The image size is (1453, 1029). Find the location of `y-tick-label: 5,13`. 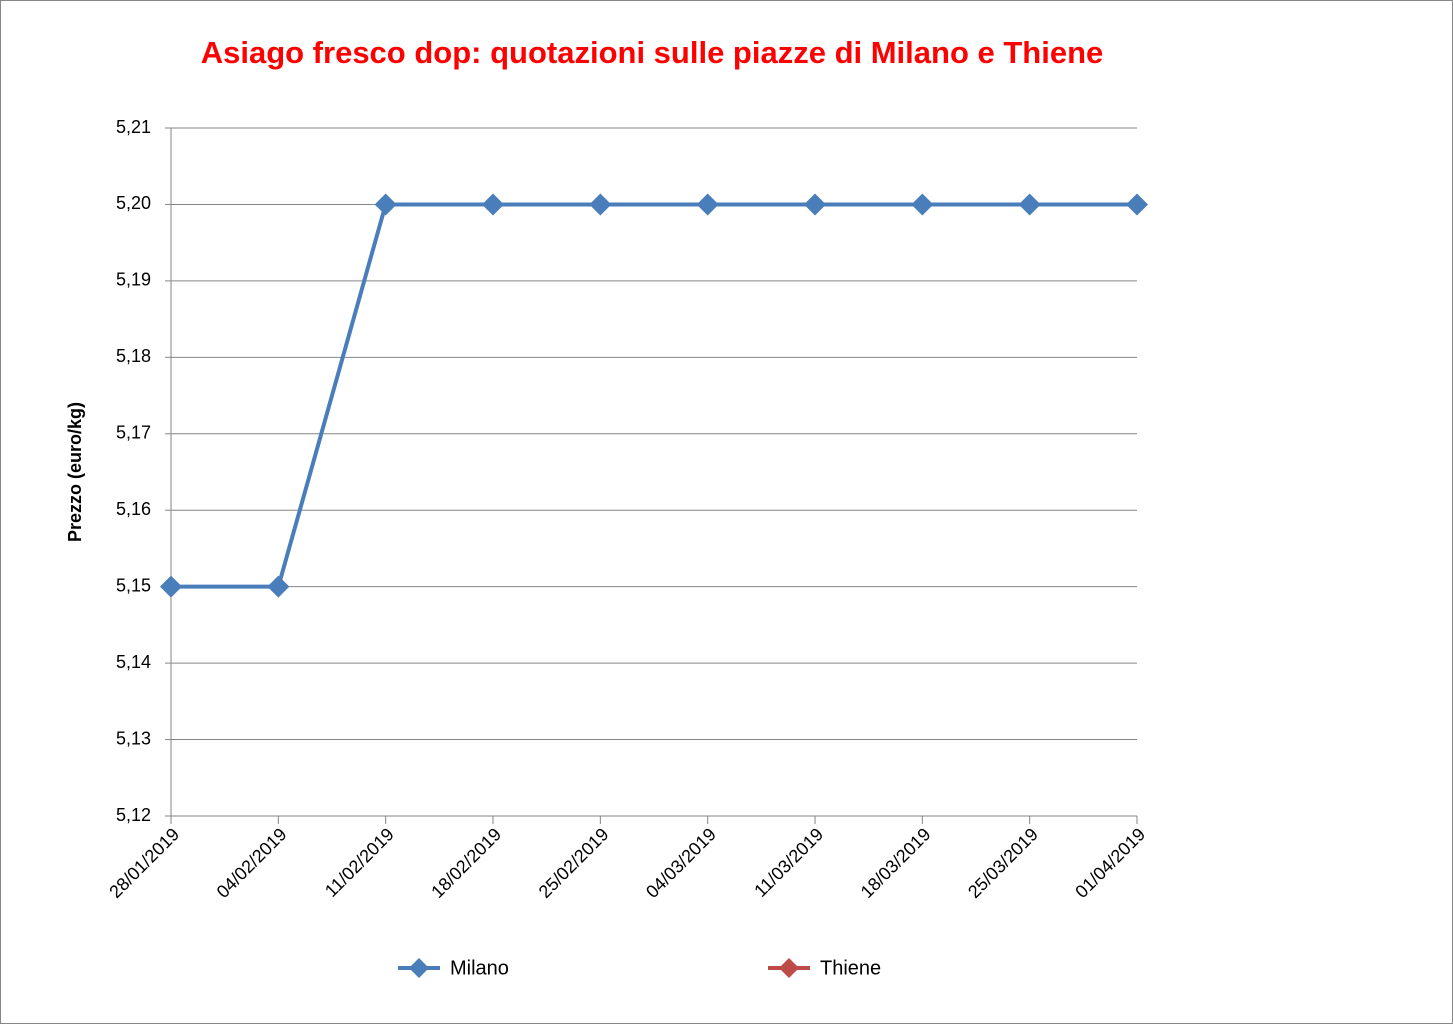

y-tick-label: 5,13 is located at coordinates (133, 738).